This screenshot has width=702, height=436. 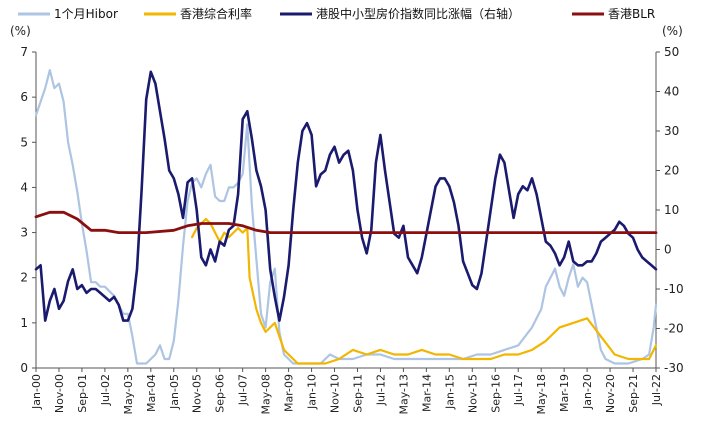 I want to click on legend-label: 香港综合利率, so click(x=216, y=13).